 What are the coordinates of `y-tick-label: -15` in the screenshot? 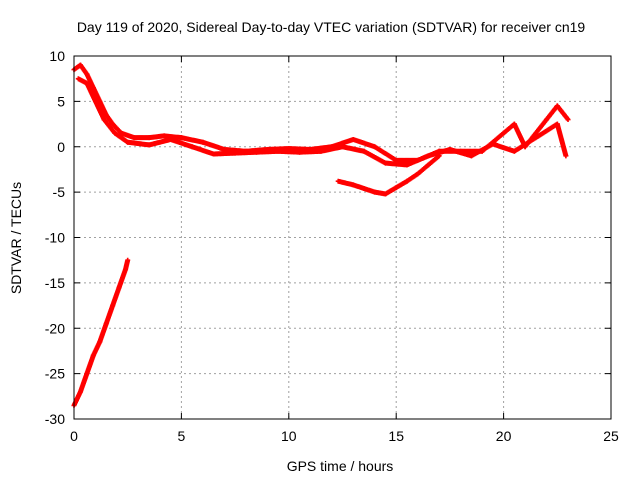 It's located at (55, 283).